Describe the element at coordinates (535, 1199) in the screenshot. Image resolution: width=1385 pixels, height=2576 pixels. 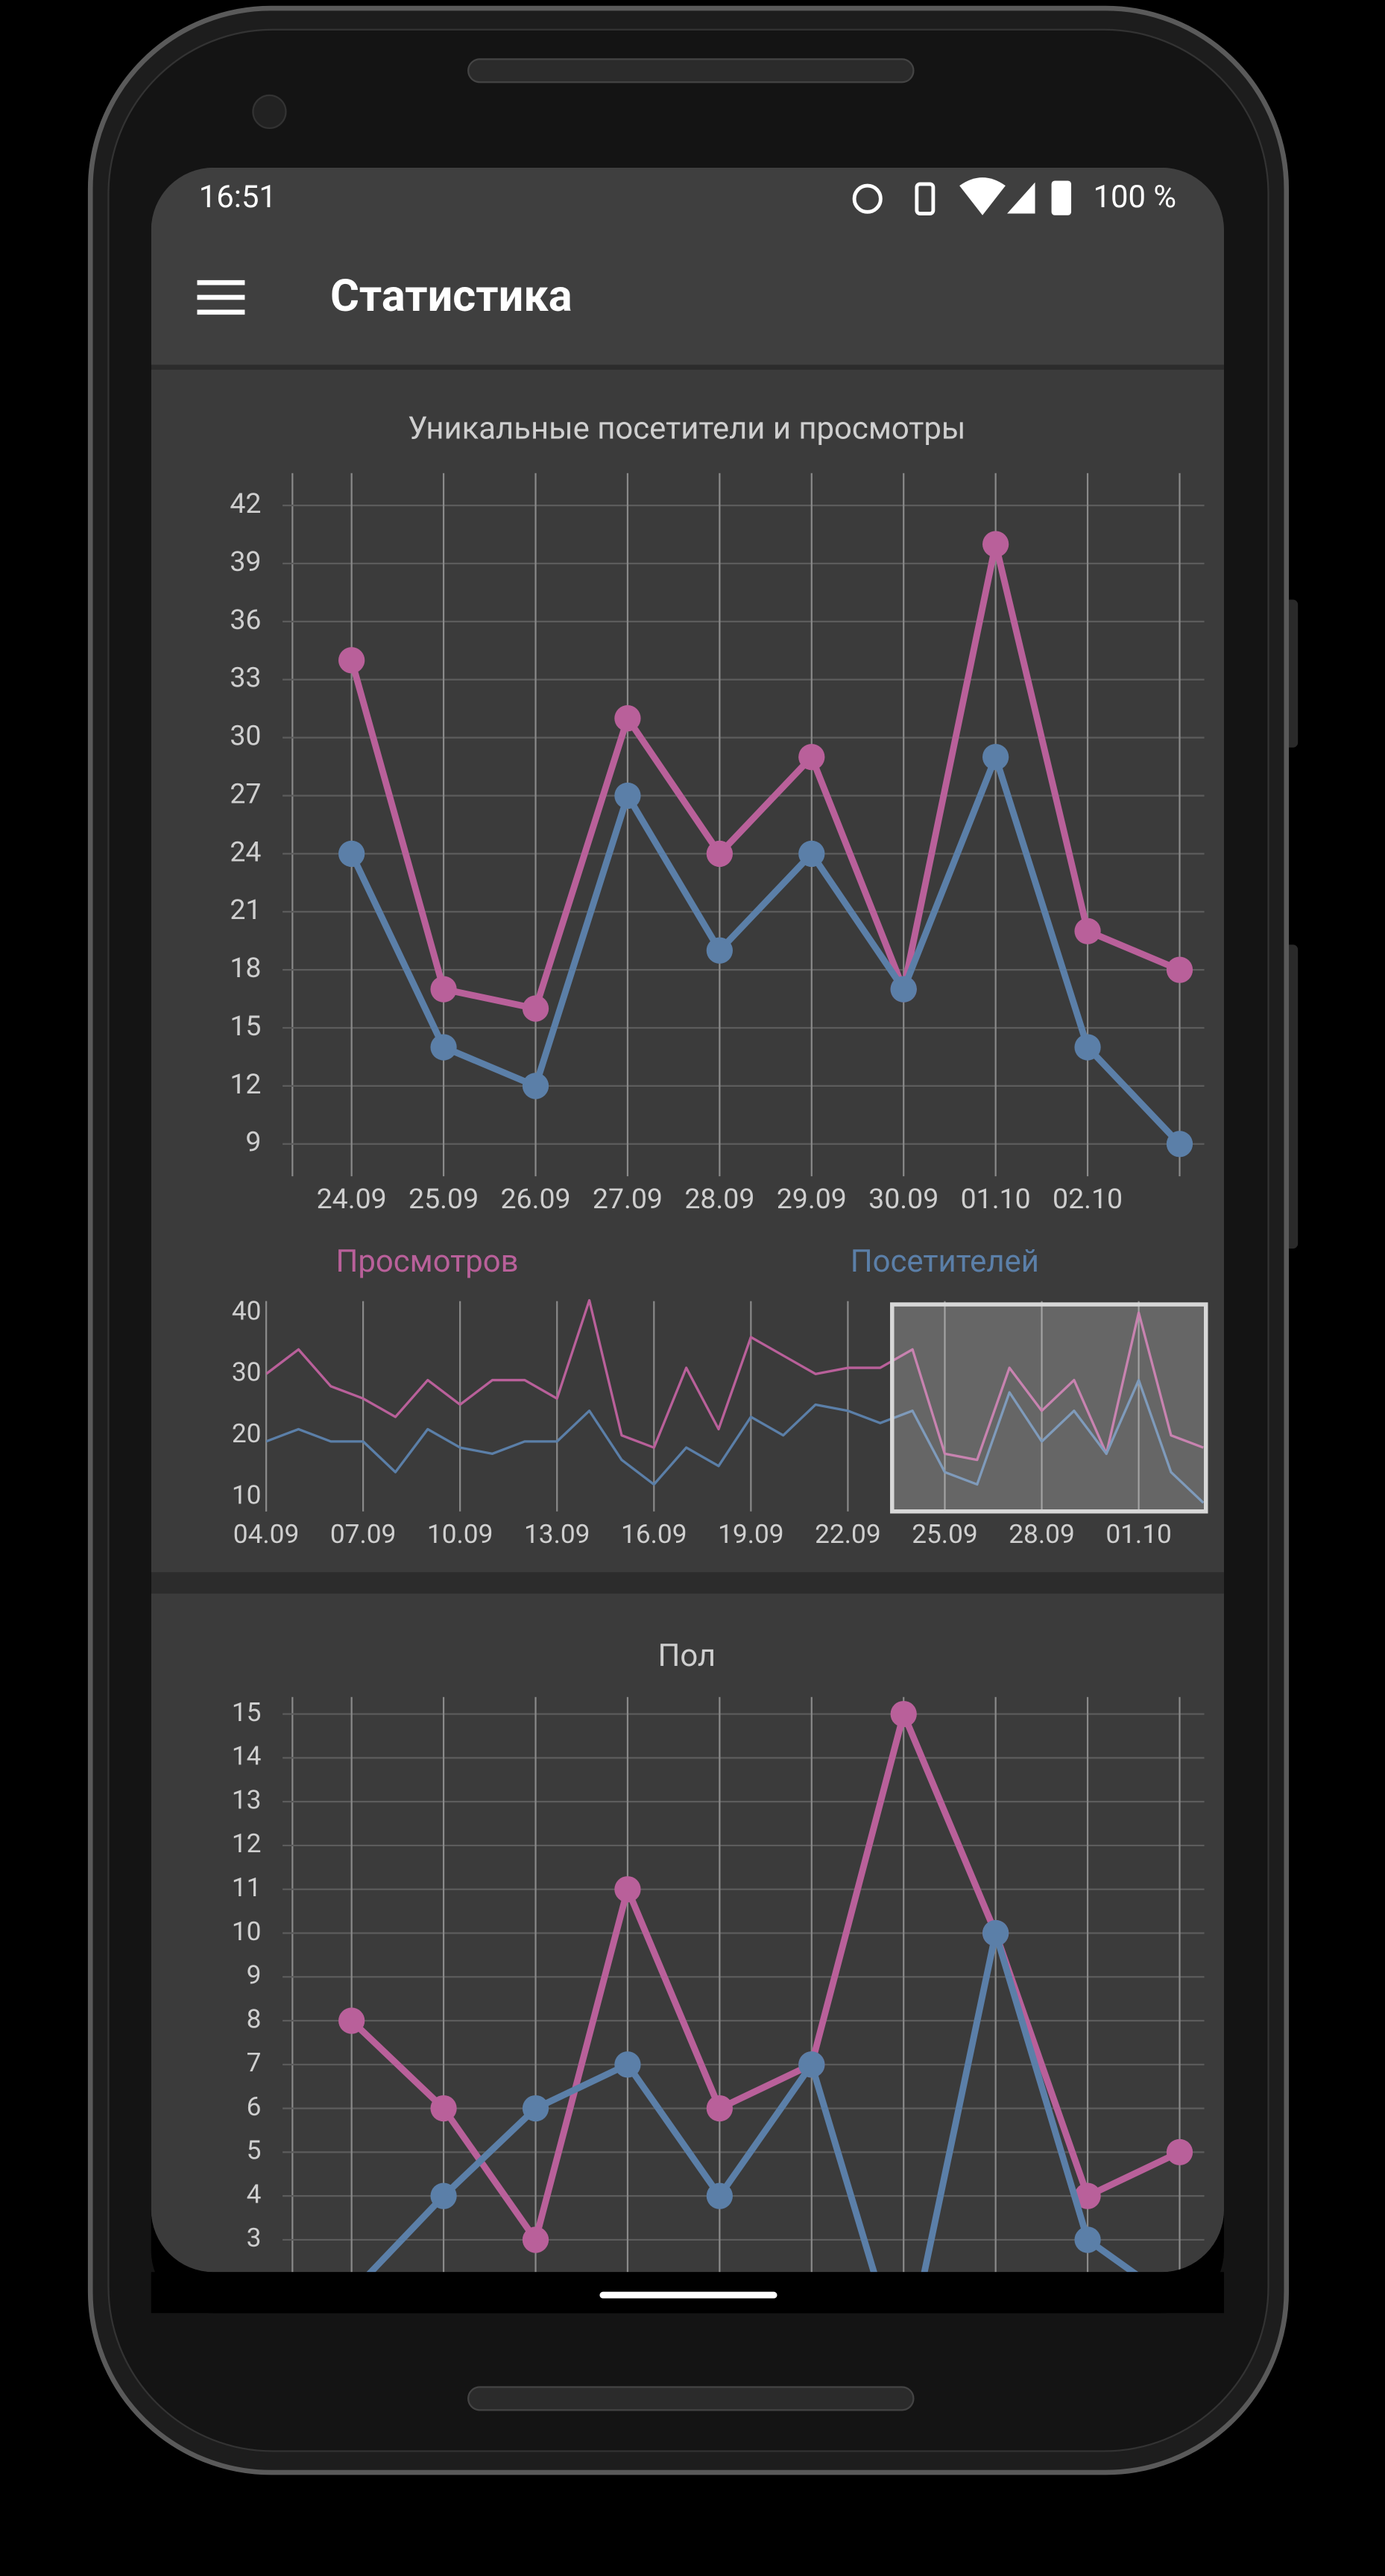
I see `x-tick-label: 26.09` at that location.